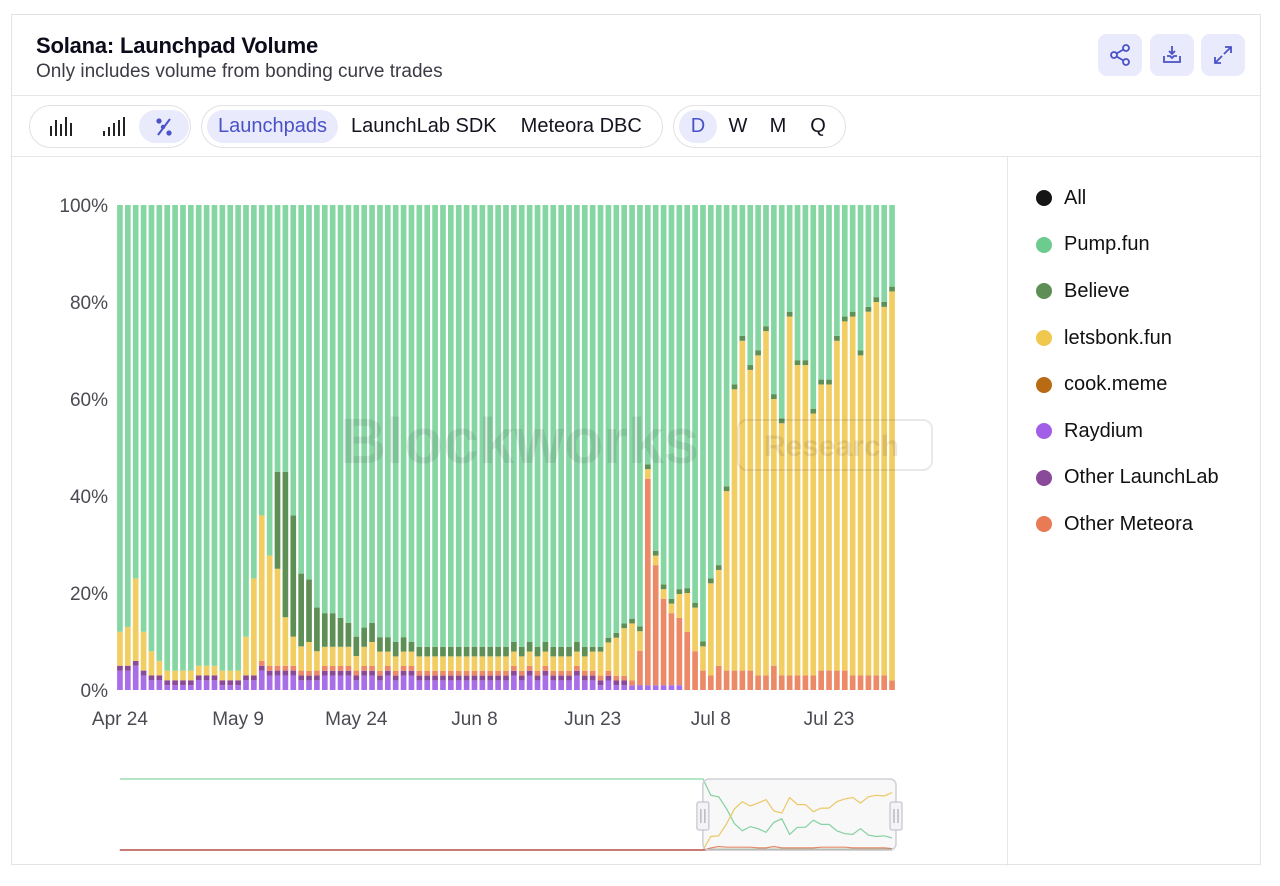 The height and width of the screenshot is (886, 1280). What do you see at coordinates (112, 126) in the screenshot?
I see `stacked-bar-chart-button` at bounding box center [112, 126].